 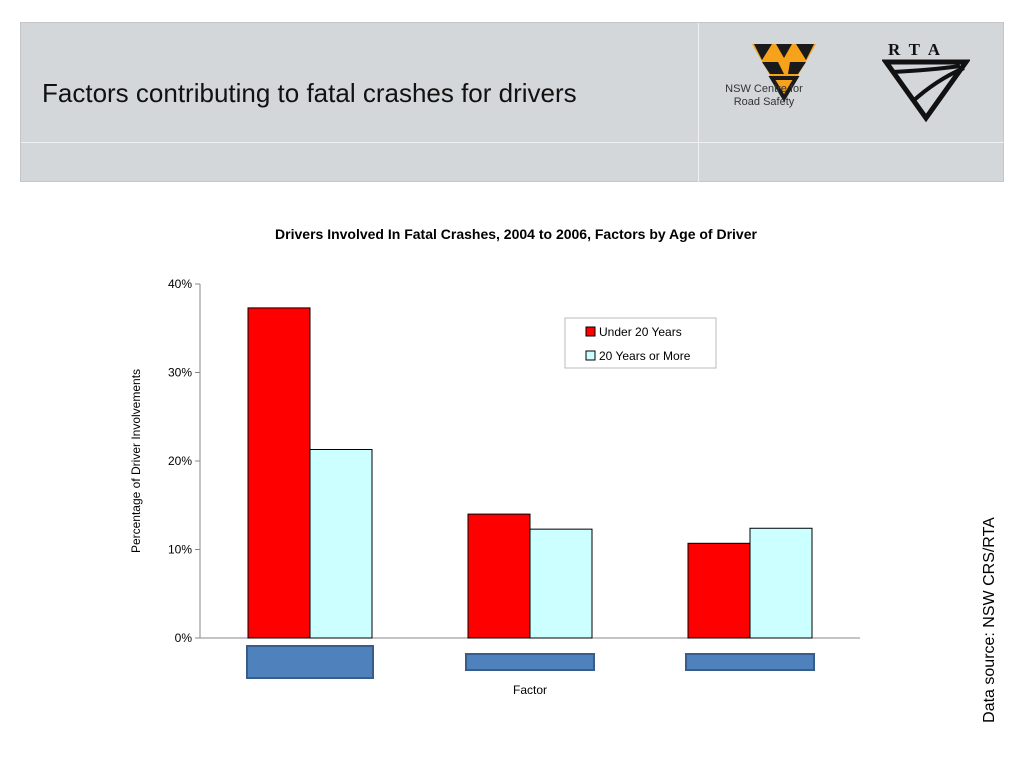 What do you see at coordinates (784, 73) in the screenshot?
I see `nsw-road-safety-logo-icon` at bounding box center [784, 73].